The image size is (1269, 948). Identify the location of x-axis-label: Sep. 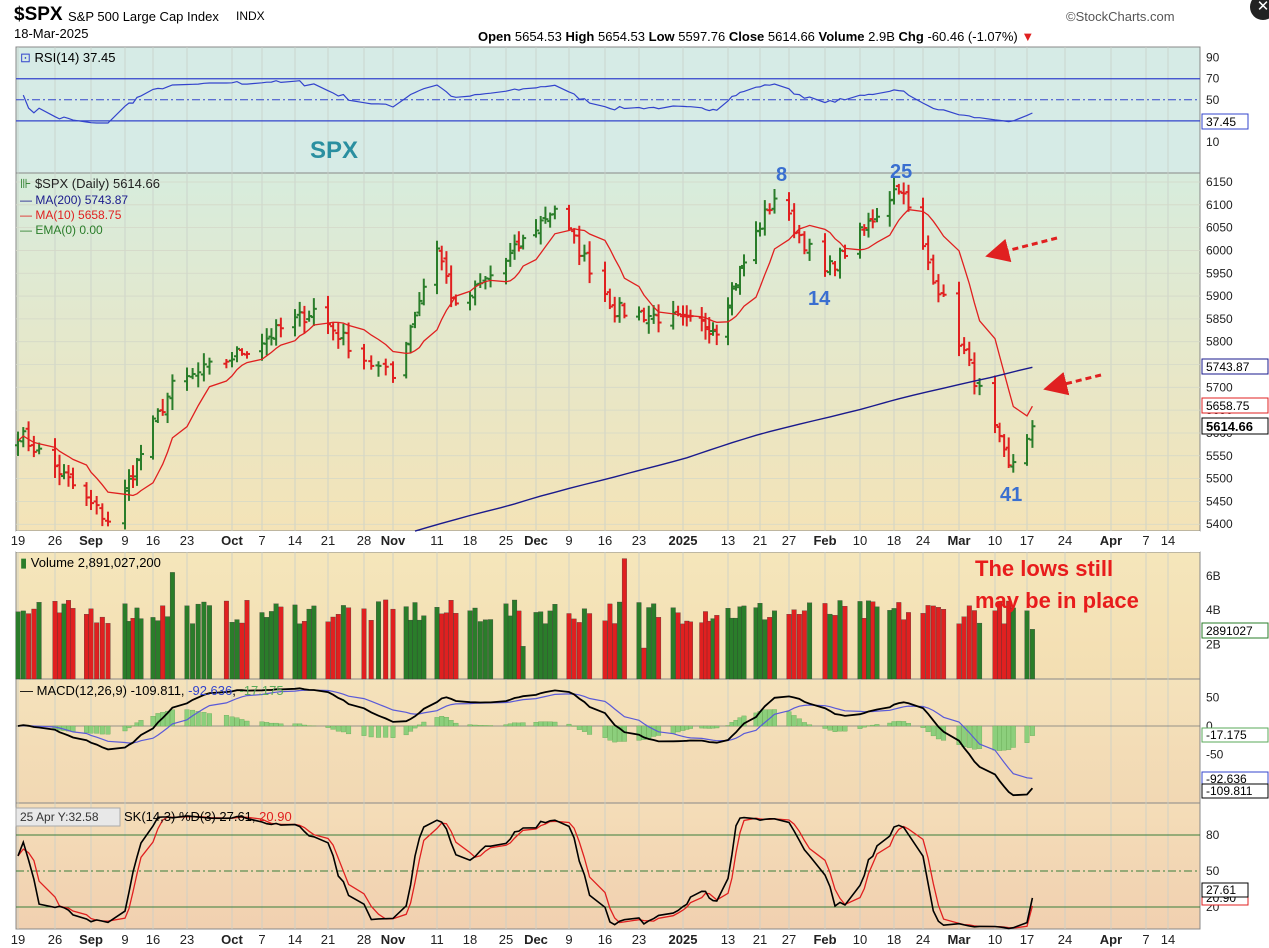
(91, 939).